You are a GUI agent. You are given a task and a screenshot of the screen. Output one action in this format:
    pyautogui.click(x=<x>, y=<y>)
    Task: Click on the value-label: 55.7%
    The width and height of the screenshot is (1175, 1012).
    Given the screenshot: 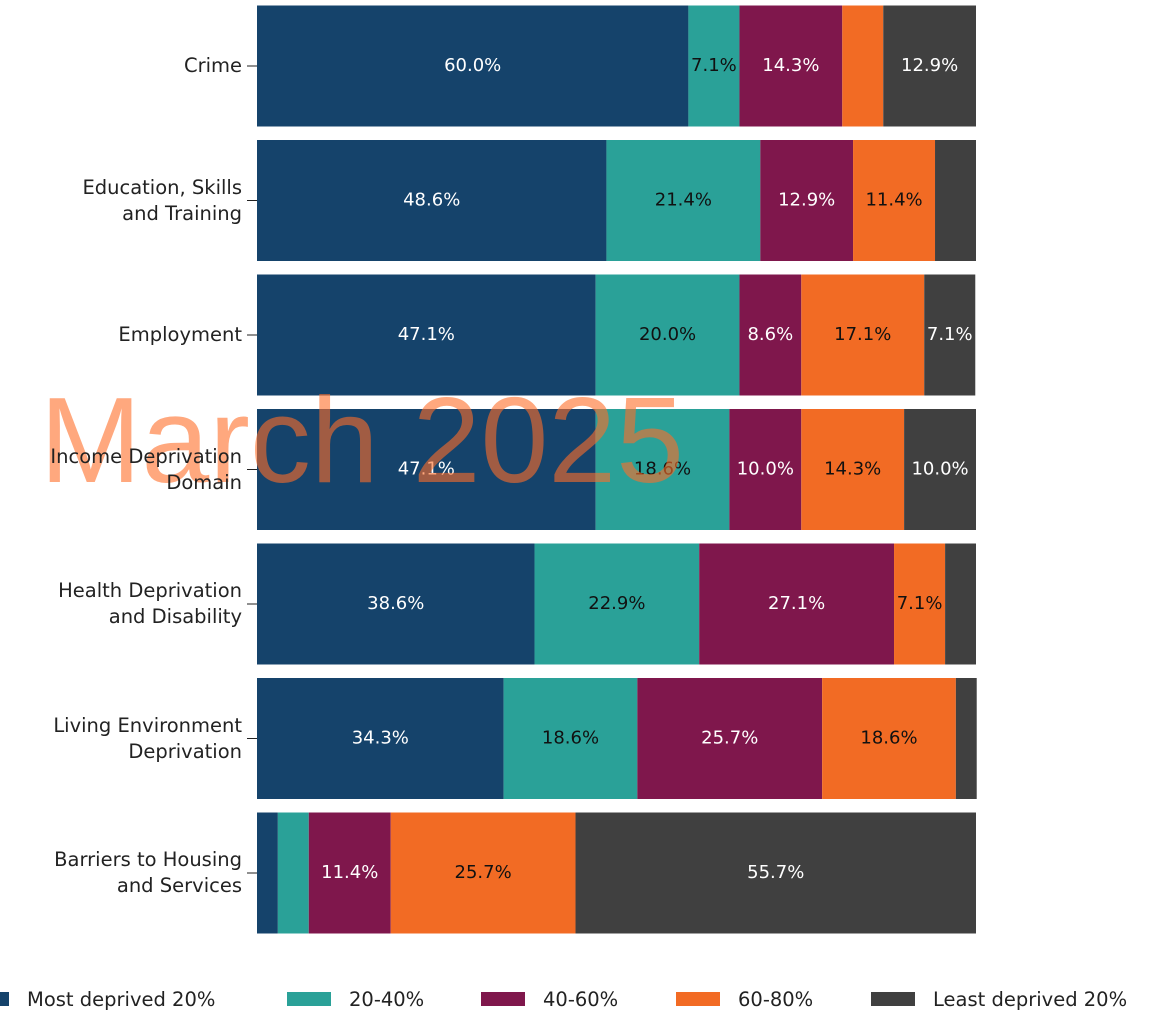 What is the action you would take?
    pyautogui.click(x=775, y=872)
    